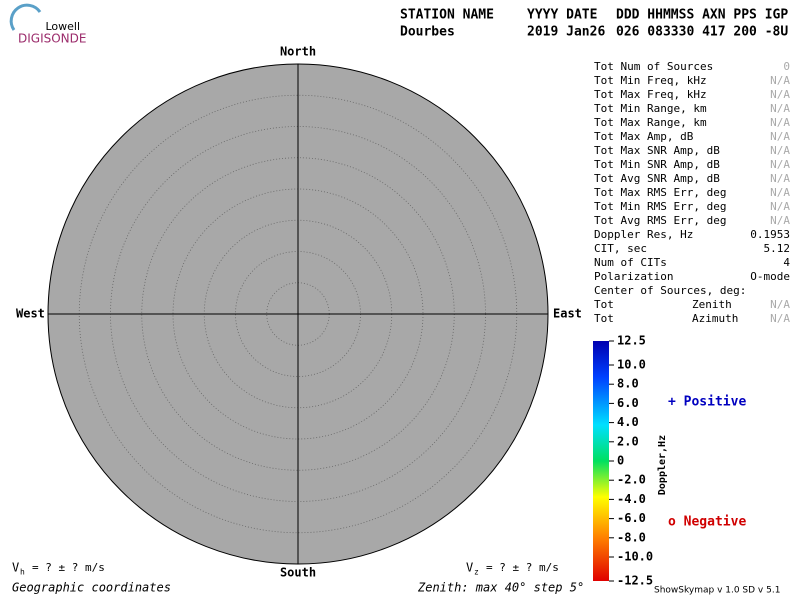 The width and height of the screenshot is (800, 600). Describe the element at coordinates (635, 581) in the screenshot. I see `colorbar-label: -12.5` at that location.